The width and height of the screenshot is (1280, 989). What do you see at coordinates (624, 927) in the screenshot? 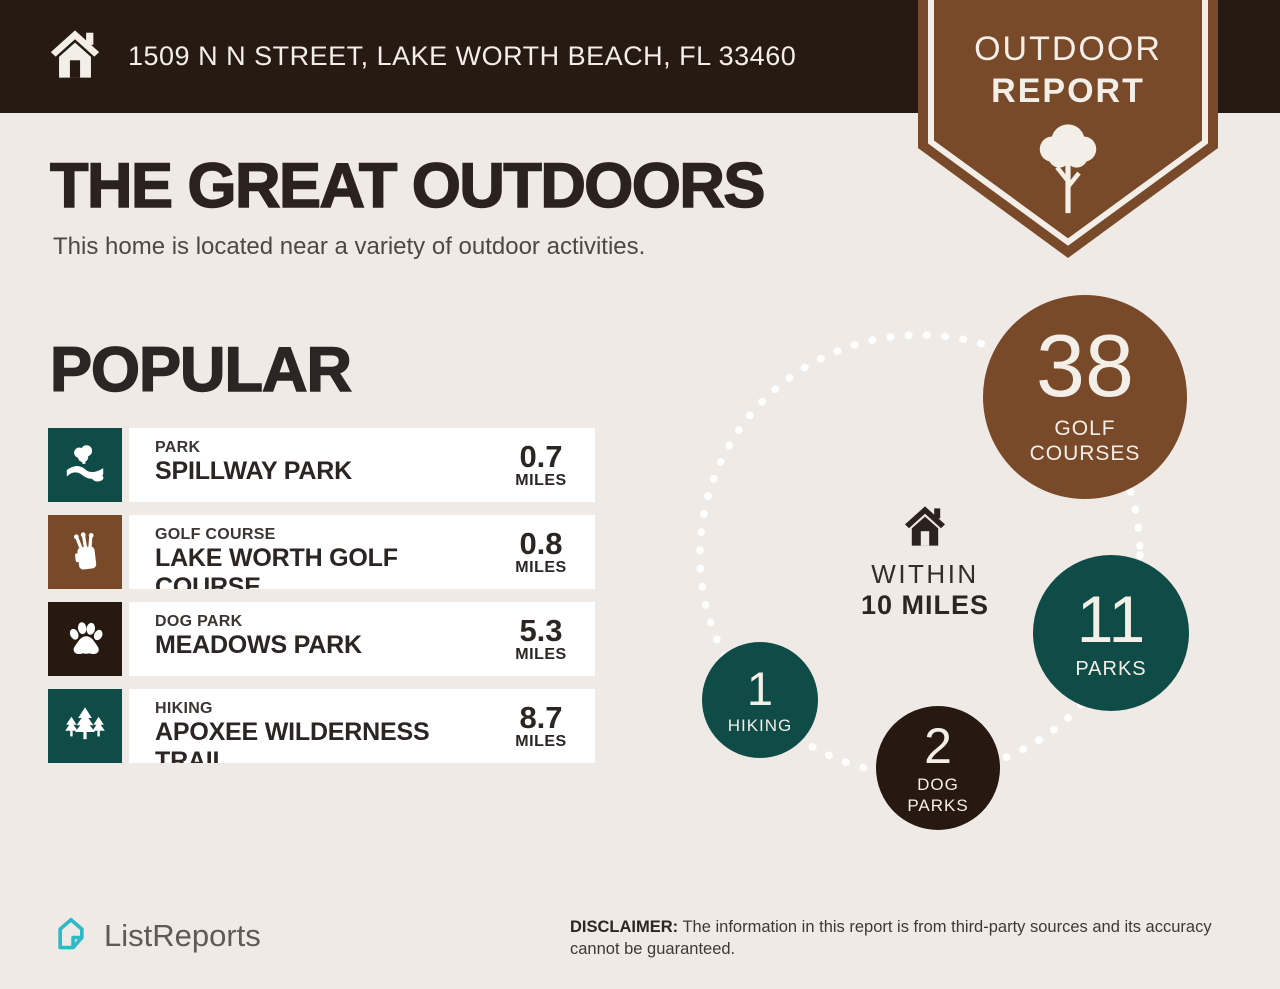
I see `disclaimer-label: DISCLAIMER:` at bounding box center [624, 927].